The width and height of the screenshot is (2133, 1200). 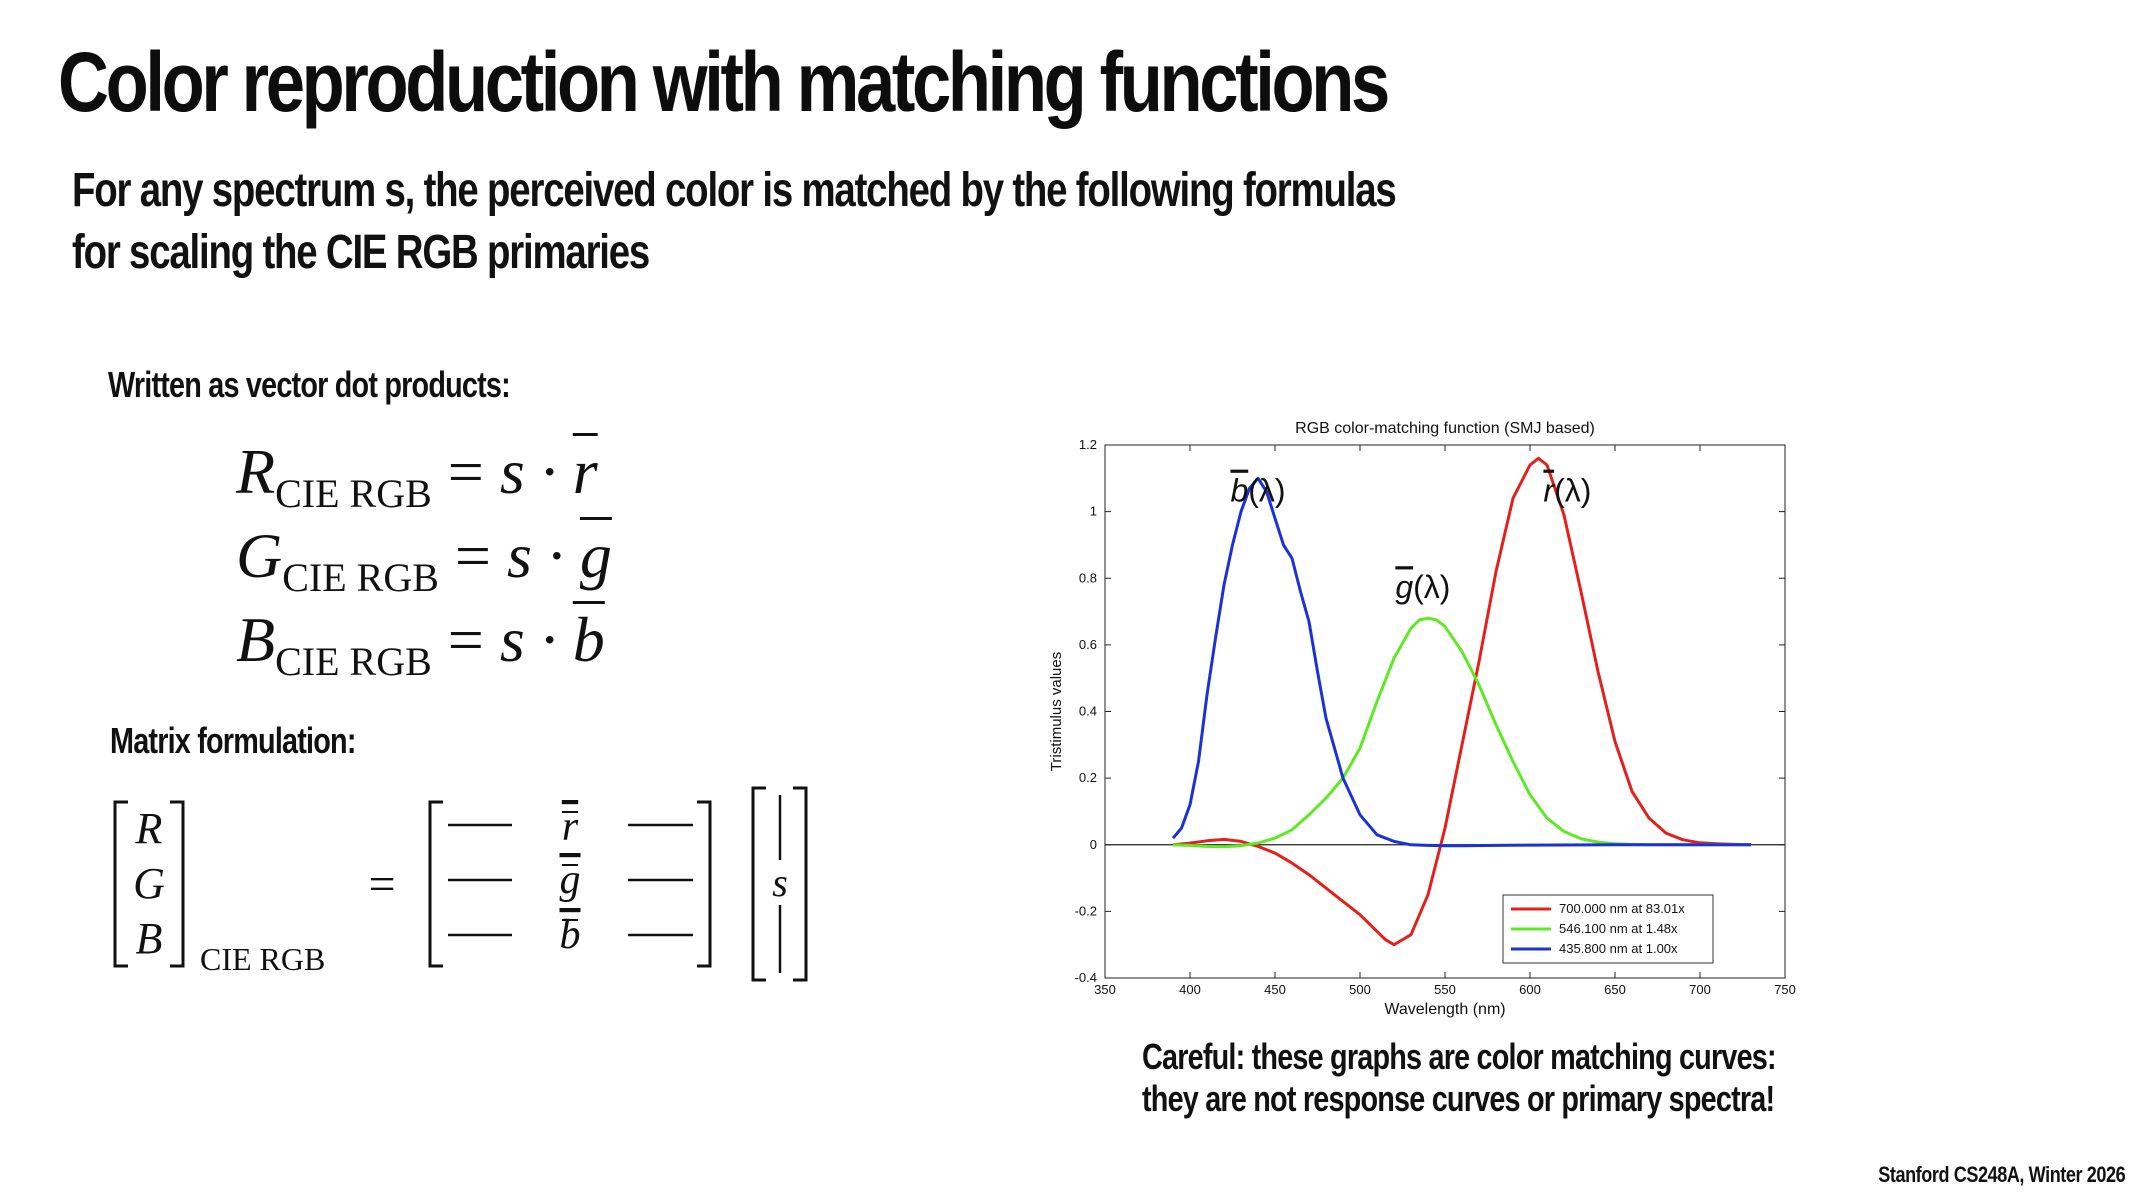 I want to click on x-tick-label: 750, so click(x=1785, y=989).